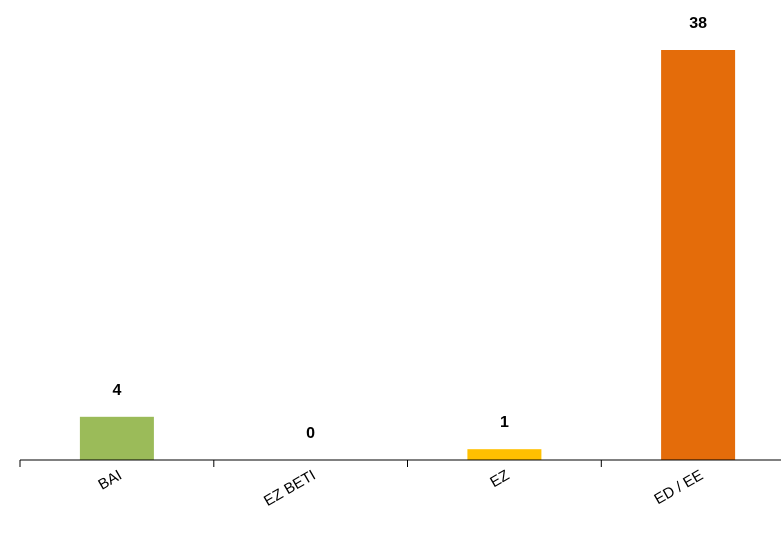  Describe the element at coordinates (116, 438) in the screenshot. I see `bar-bai` at that location.